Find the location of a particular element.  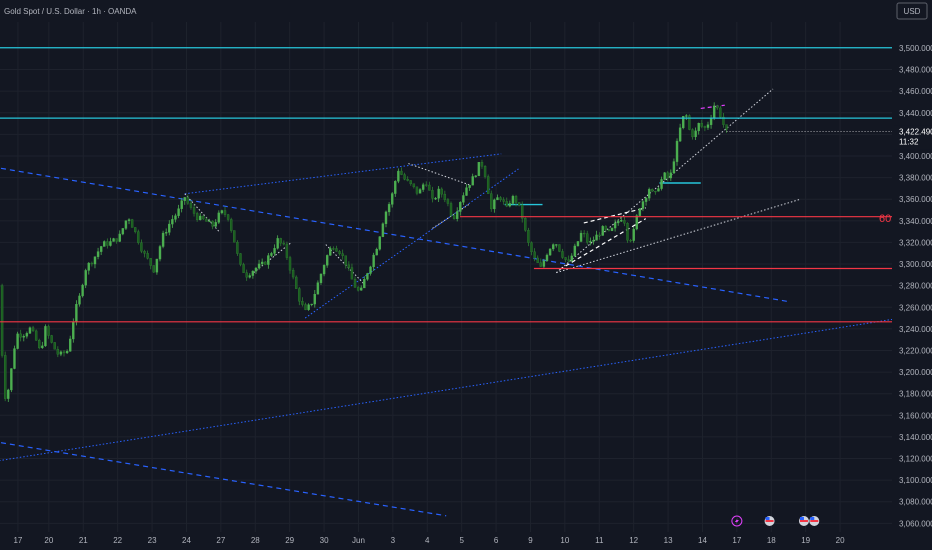

annotation-60: 60 is located at coordinates (885, 219).